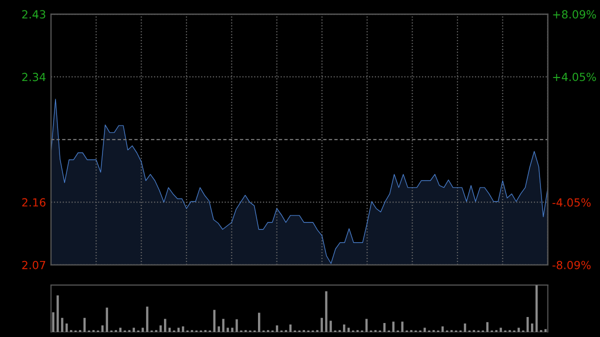 The height and width of the screenshot is (337, 600). I want to click on y2-tick-label: -4.05%, so click(571, 202).